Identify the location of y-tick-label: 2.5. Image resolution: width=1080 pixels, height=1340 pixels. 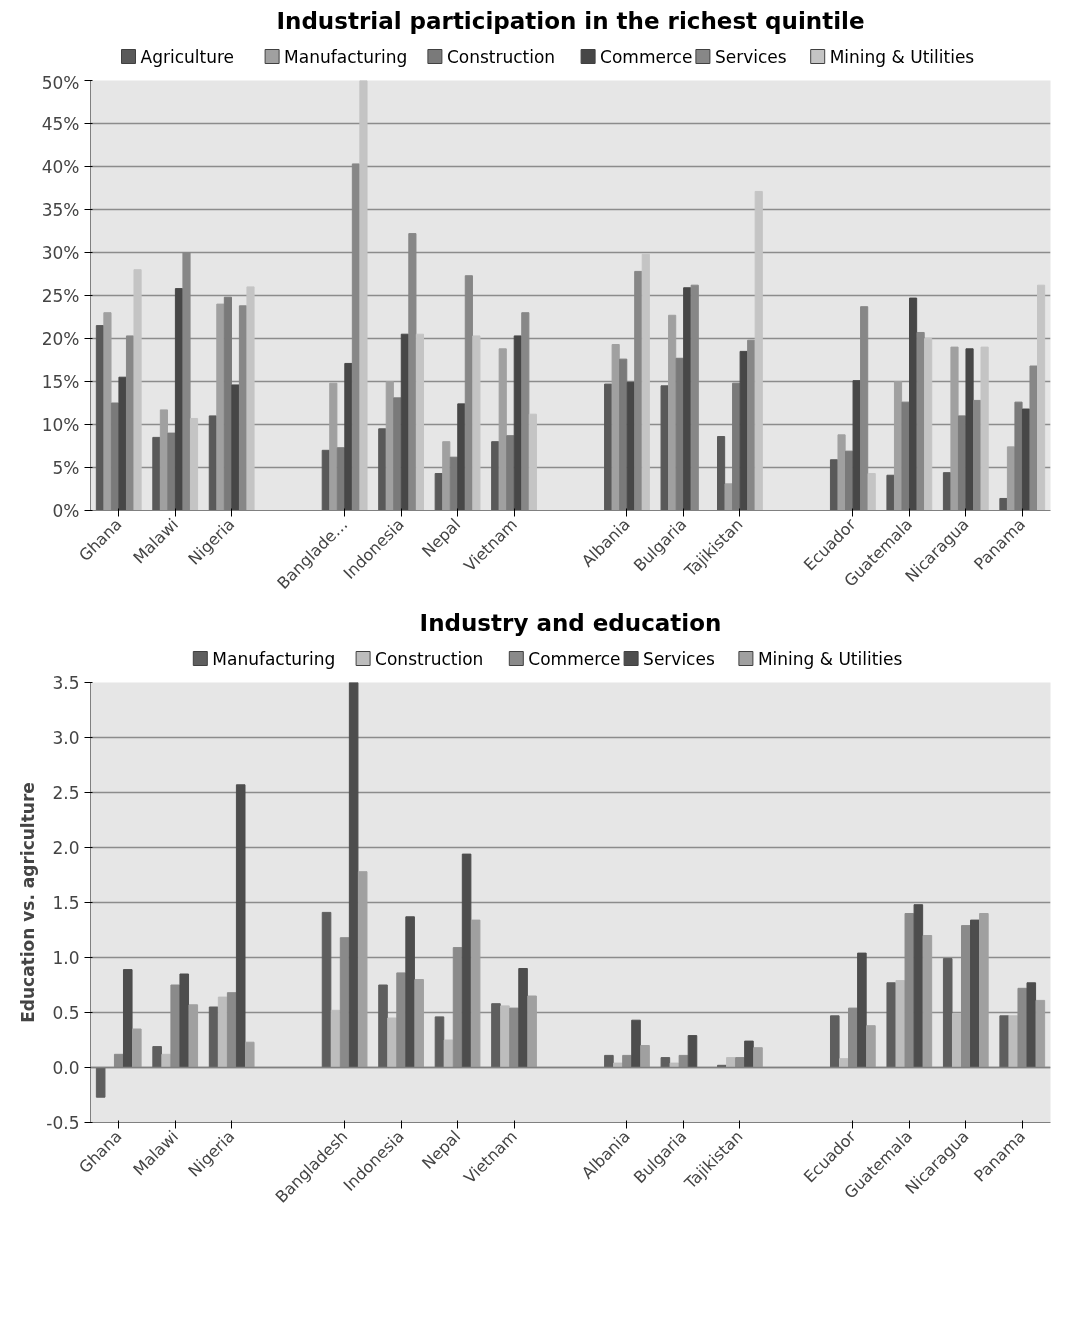
(66, 793).